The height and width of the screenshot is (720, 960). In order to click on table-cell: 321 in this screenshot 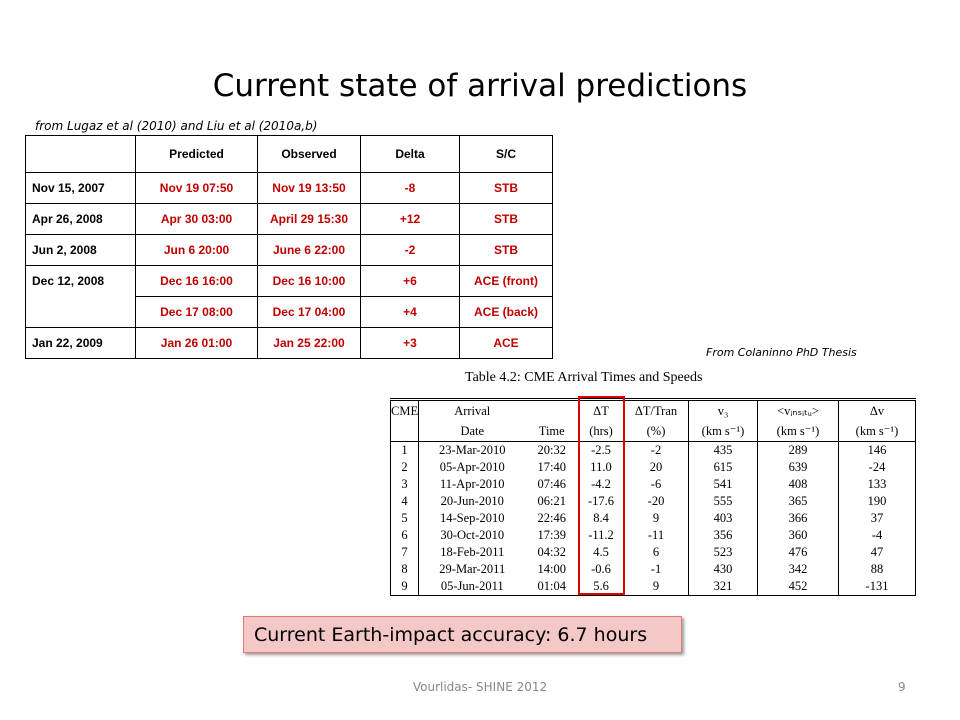, I will do `click(723, 587)`.